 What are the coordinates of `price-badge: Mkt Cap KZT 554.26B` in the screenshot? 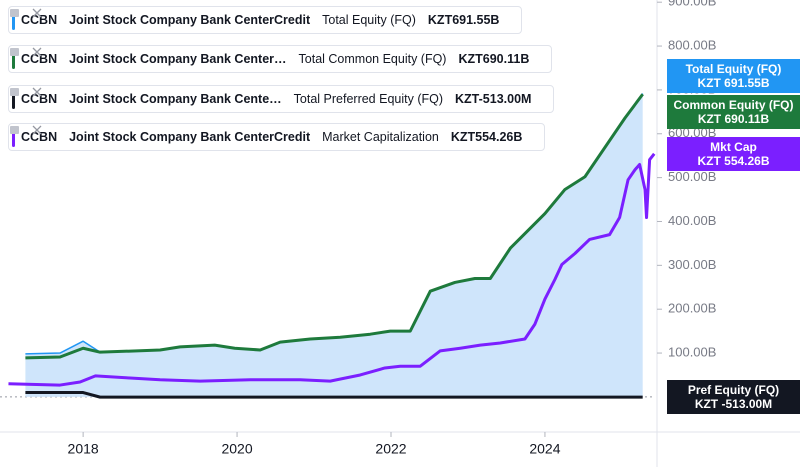 It's located at (733, 153).